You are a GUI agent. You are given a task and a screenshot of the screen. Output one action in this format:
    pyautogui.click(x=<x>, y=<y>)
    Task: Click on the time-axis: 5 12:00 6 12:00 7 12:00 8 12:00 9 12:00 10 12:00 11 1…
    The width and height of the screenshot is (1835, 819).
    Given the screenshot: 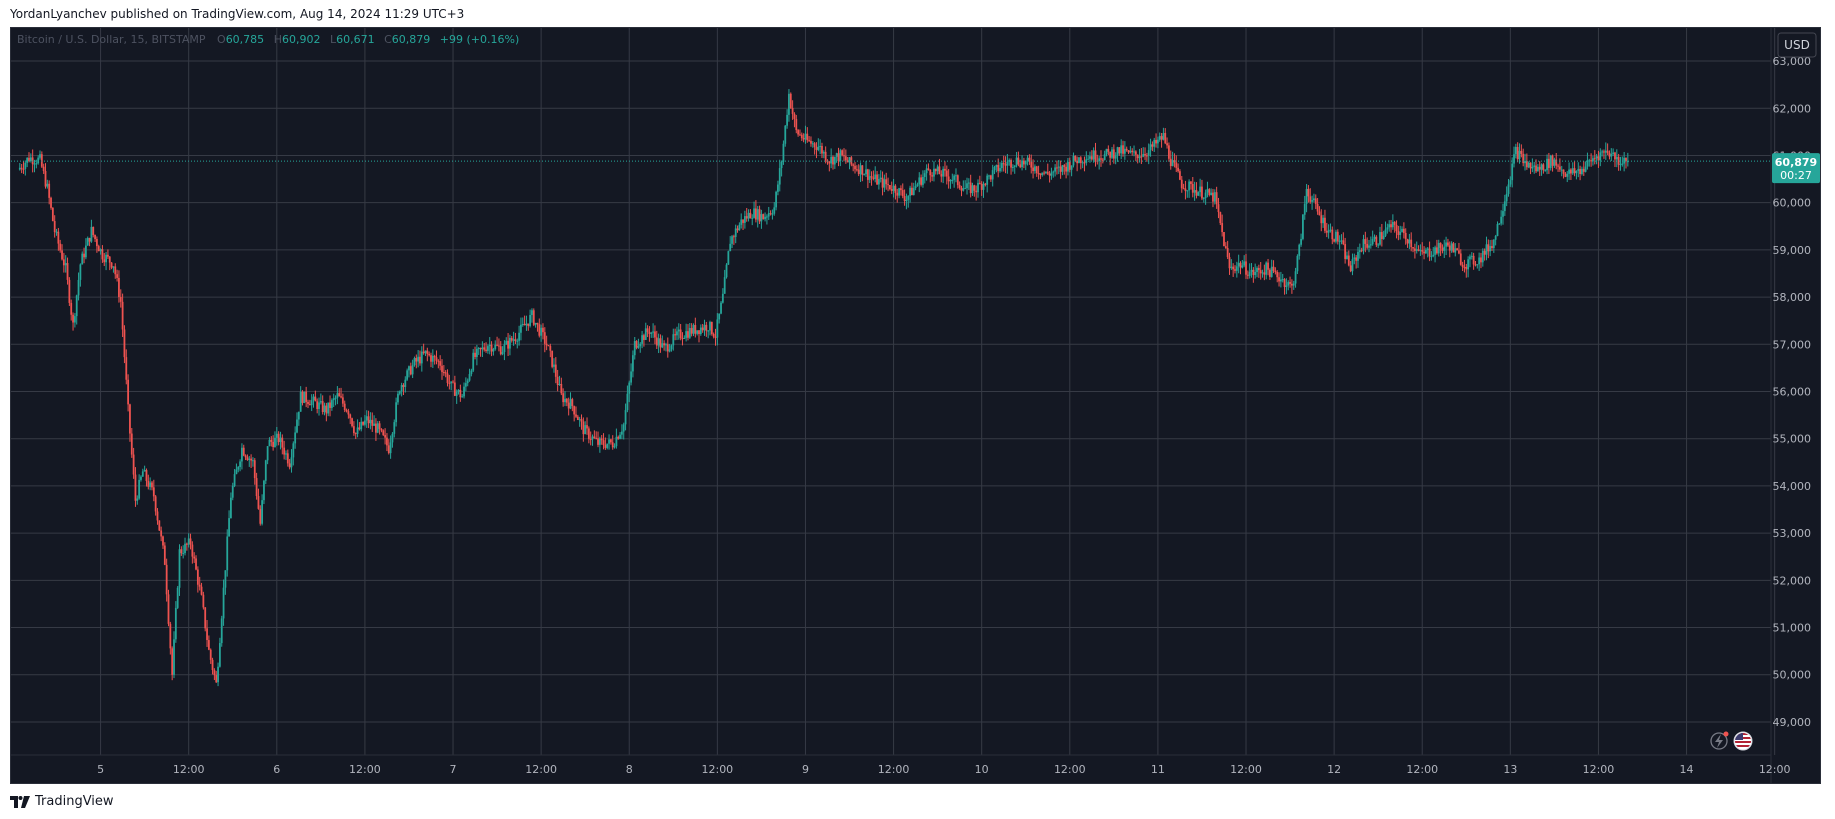 What is the action you would take?
    pyautogui.click(x=901, y=765)
    